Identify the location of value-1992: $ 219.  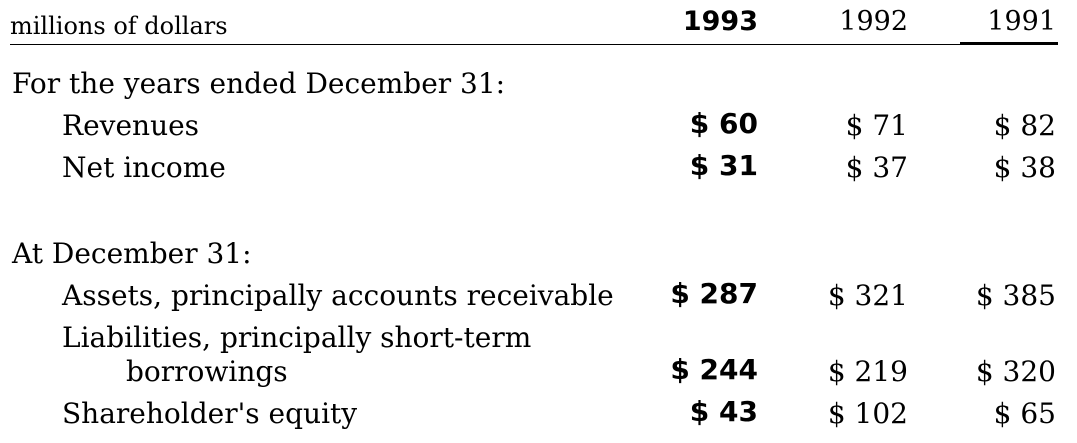
(867, 371).